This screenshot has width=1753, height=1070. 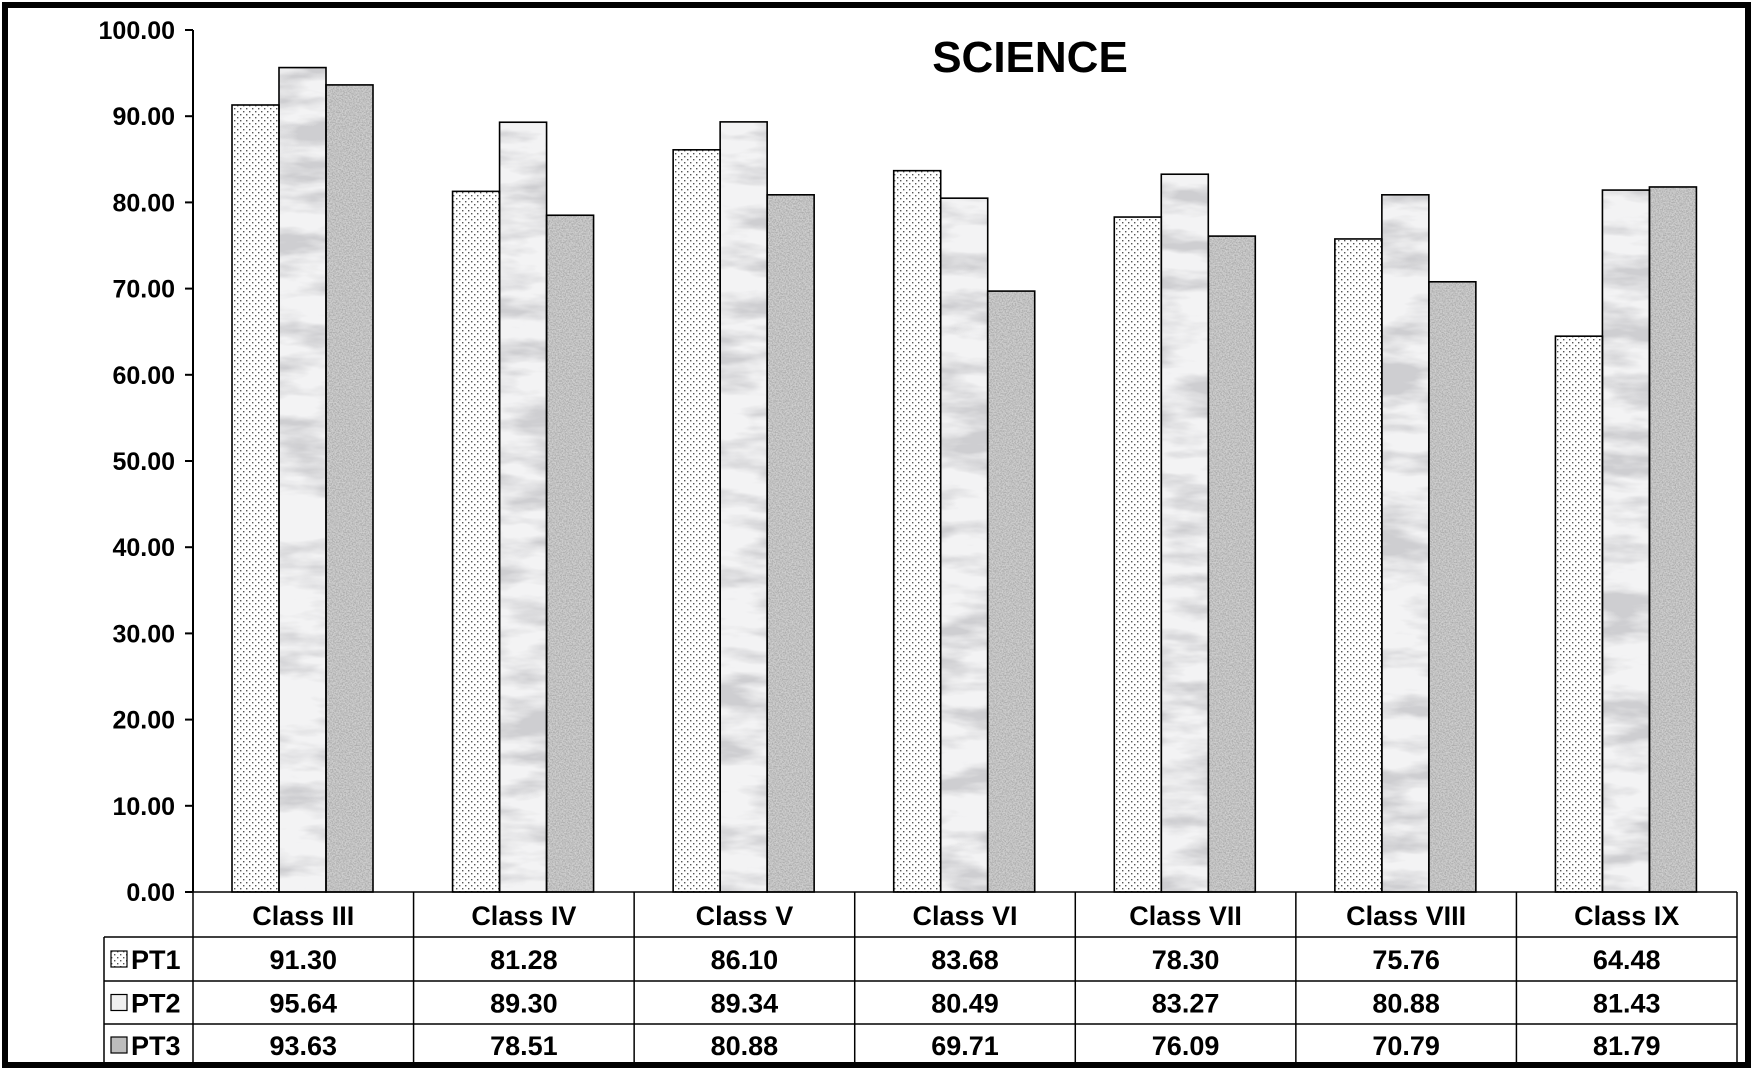 I want to click on y-tick-label: 70.00, so click(x=143, y=290).